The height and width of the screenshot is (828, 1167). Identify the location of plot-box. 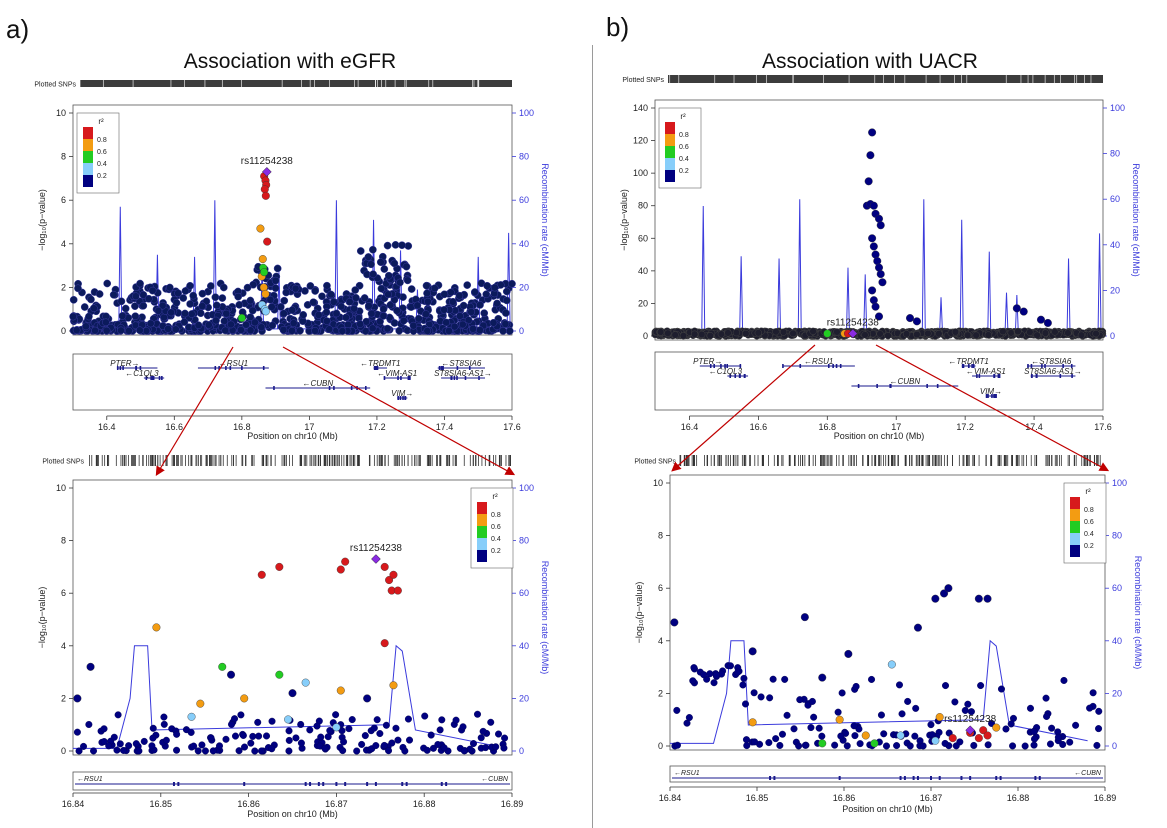
(887, 612).